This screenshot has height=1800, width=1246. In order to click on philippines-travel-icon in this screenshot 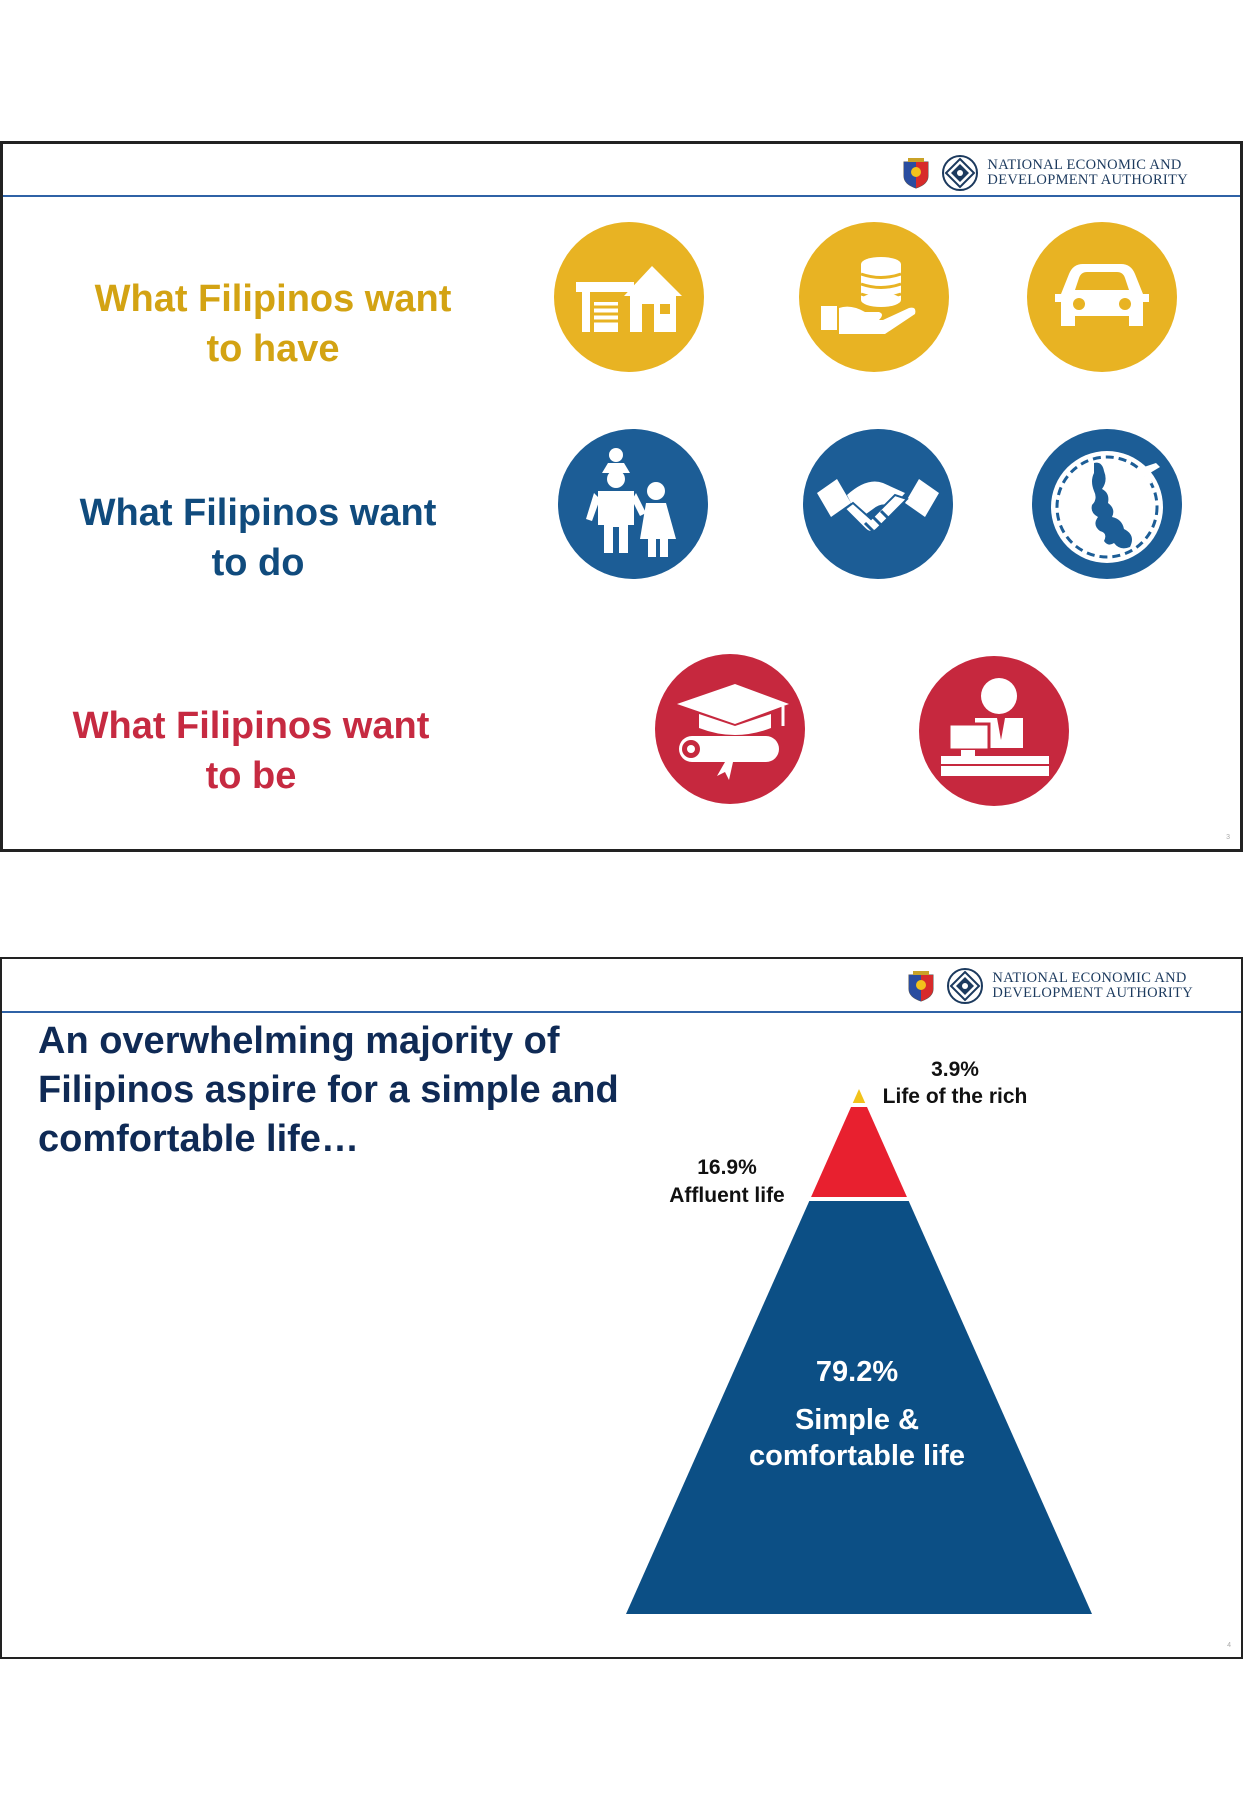, I will do `click(1107, 504)`.